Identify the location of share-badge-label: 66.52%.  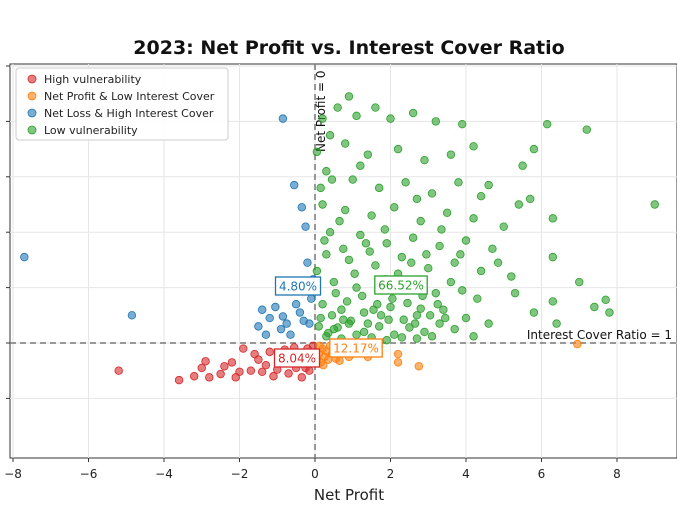
(401, 286).